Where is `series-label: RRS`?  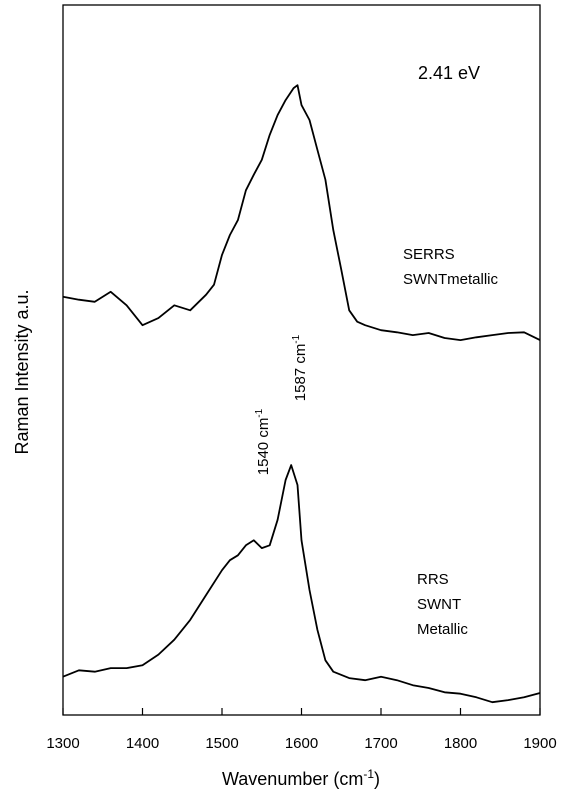 series-label: RRS is located at coordinates (433, 579).